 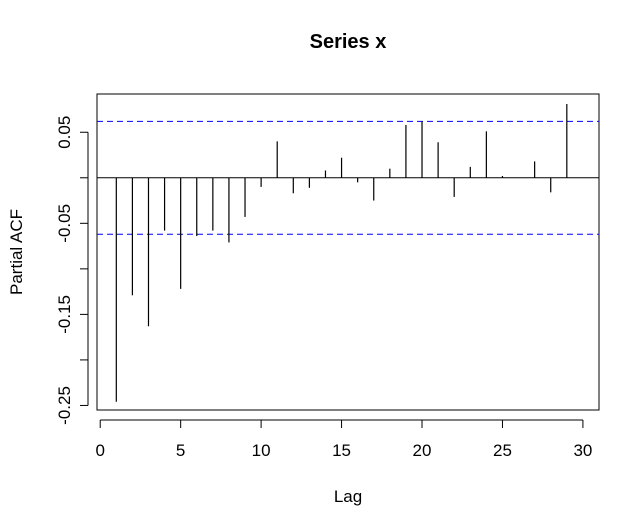 I want to click on x-tick-label: 30, so click(x=582, y=450).